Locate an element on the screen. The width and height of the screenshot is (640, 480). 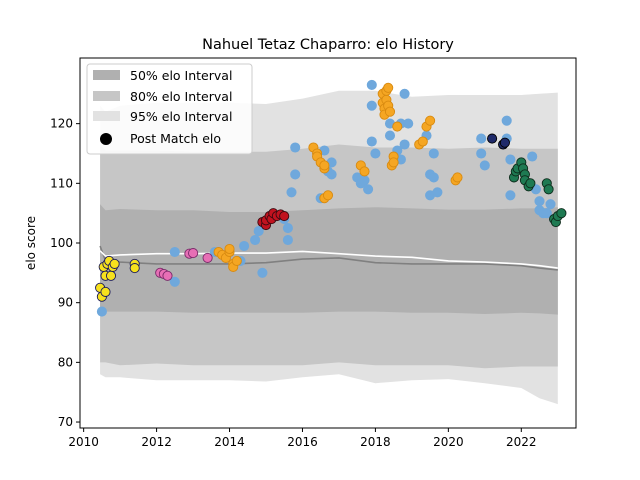
legend-label-50: 50% elo Interval is located at coordinates (181, 75).